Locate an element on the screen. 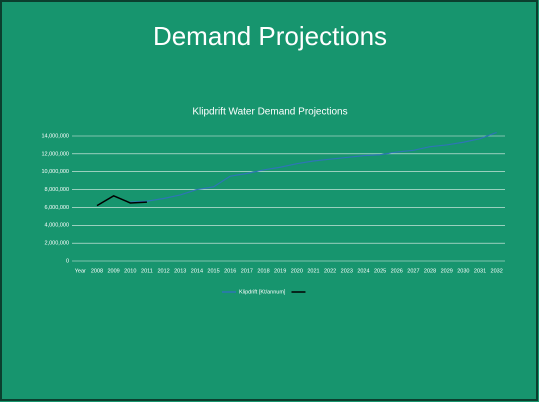  y-tick-label: 2,000,000 is located at coordinates (57, 244).